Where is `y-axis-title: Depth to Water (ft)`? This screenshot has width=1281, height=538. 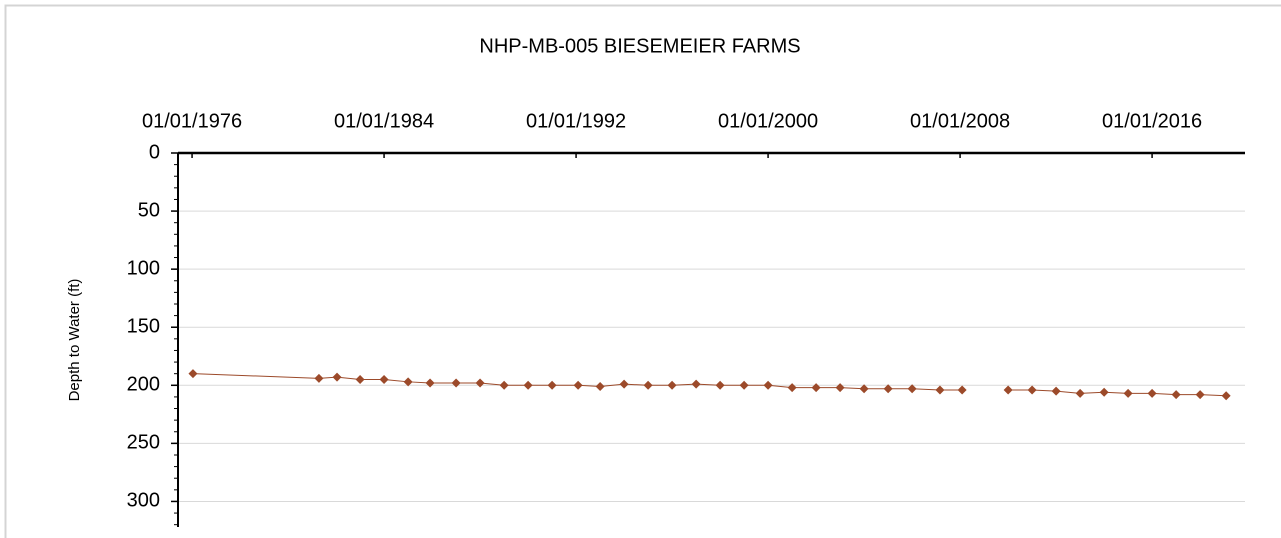
y-axis-title: Depth to Water (ft) is located at coordinates (74, 340).